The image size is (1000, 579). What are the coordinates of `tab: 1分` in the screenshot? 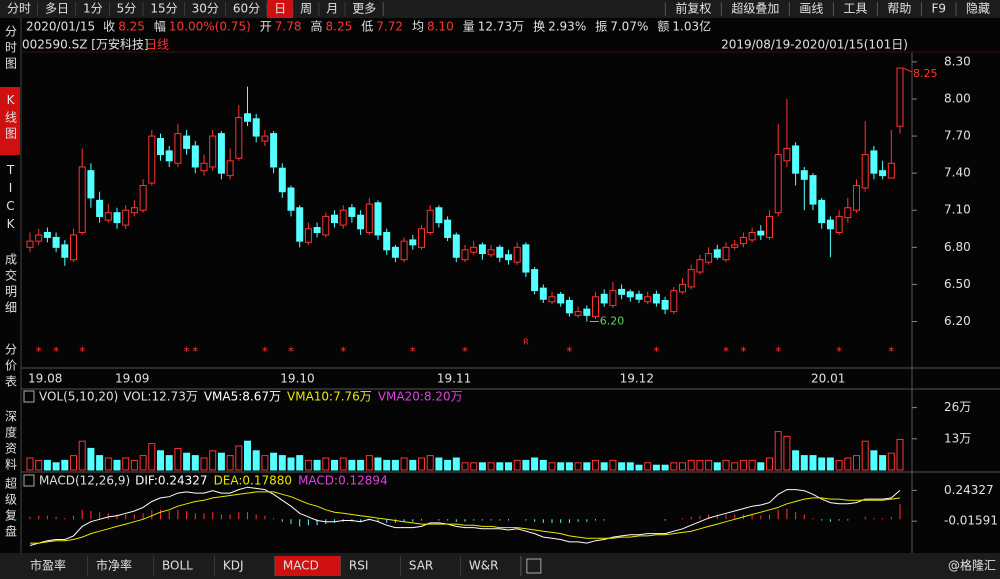 It's located at (93, 9).